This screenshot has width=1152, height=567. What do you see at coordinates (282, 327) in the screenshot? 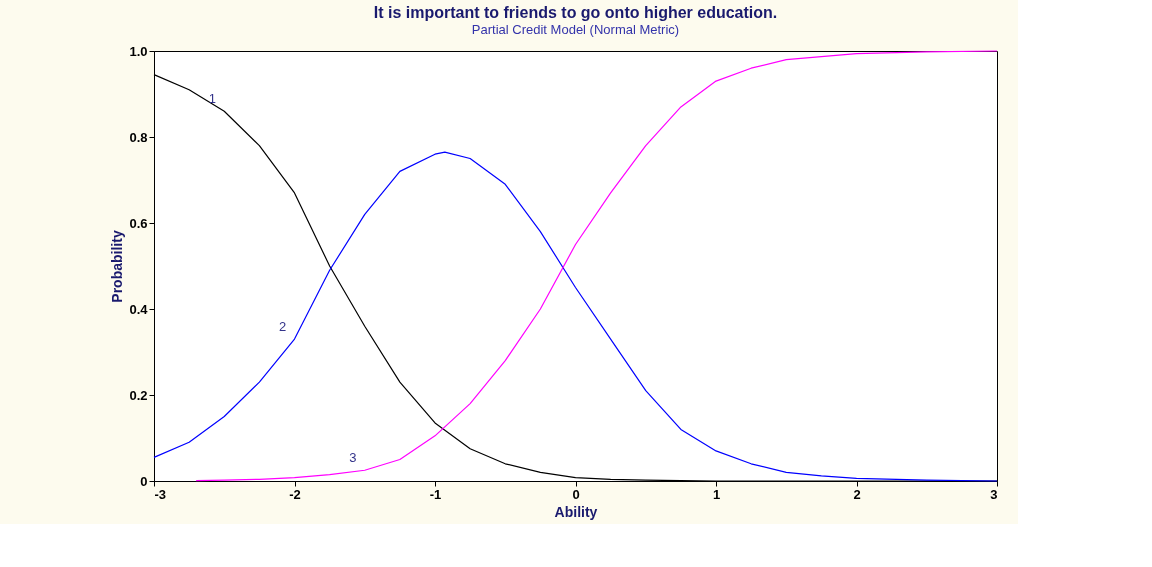
I see `annotation: 2` at bounding box center [282, 327].